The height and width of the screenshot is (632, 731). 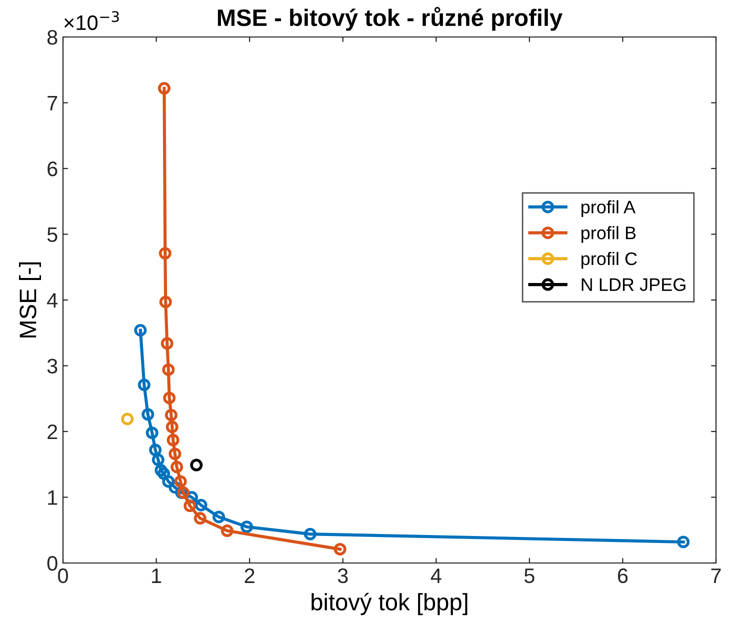 I want to click on legend-label: profil C, so click(x=609, y=260).